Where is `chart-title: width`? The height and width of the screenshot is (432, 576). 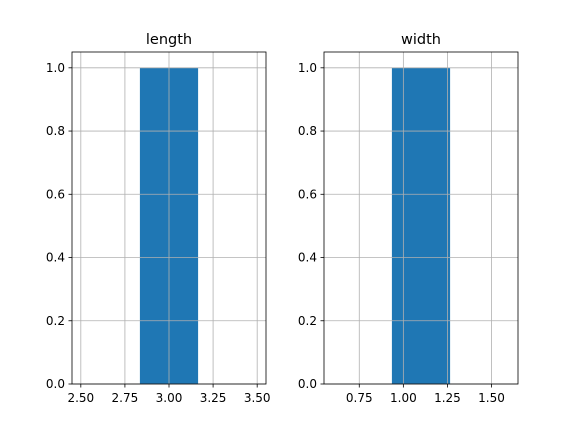
chart-title: width is located at coordinates (421, 40).